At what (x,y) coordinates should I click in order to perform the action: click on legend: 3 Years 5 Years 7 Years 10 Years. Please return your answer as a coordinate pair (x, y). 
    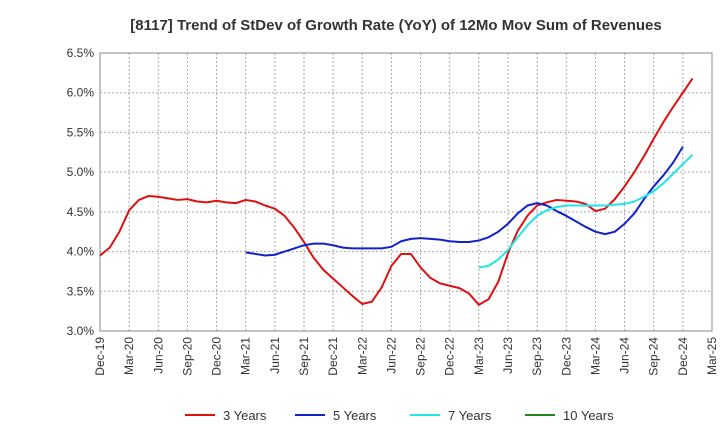
    Looking at the image, I should click on (399, 415).